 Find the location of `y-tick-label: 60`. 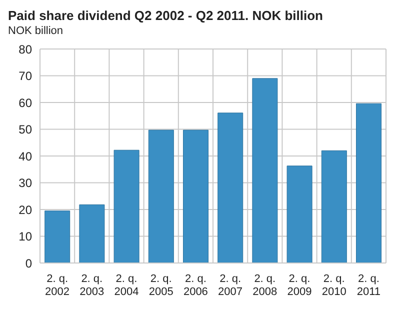

y-tick-label: 60 is located at coordinates (25, 103).